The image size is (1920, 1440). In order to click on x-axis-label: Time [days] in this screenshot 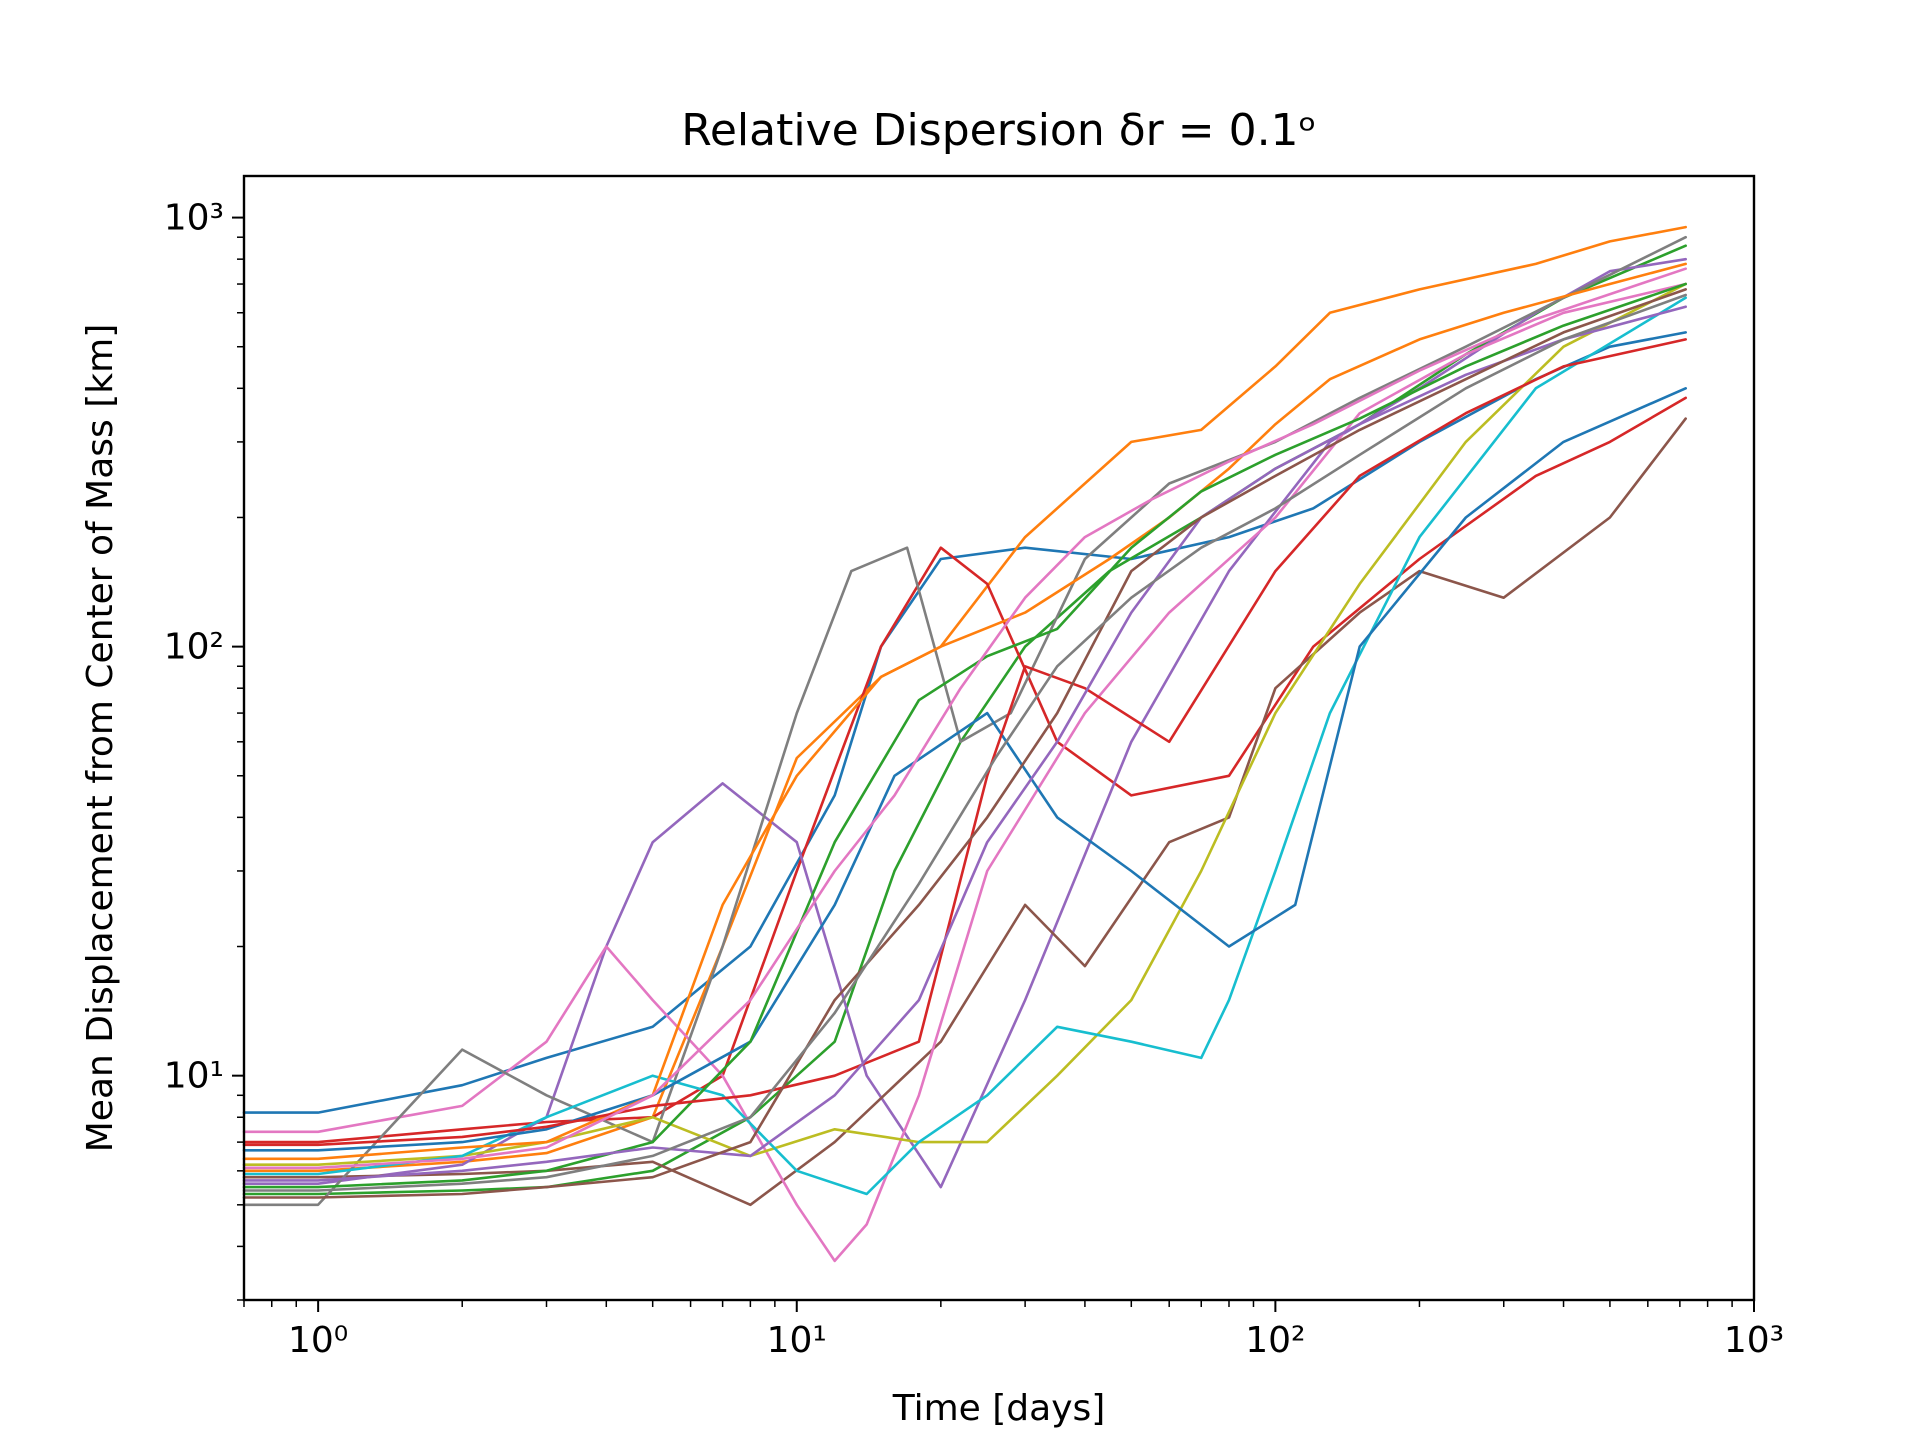, I will do `click(999, 1408)`.